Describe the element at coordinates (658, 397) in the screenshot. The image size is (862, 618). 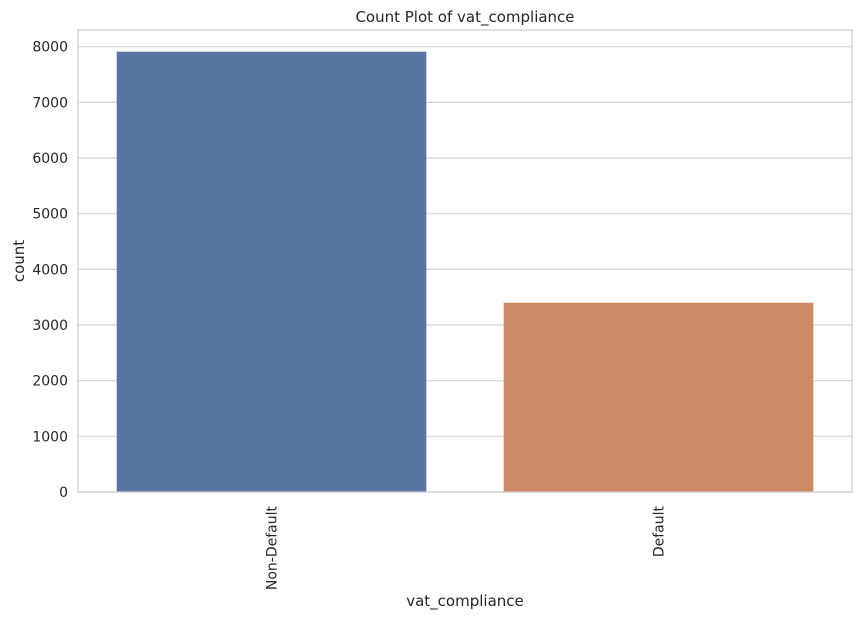
I see `bar-default` at that location.